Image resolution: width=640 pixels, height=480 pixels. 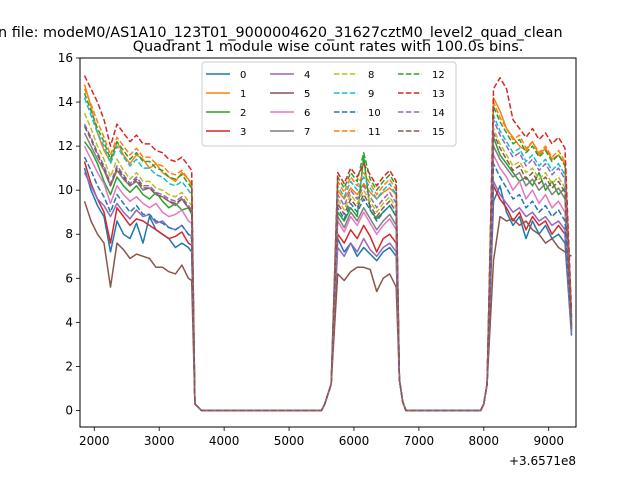 I want to click on x-tick-label: 8000, so click(x=484, y=441).